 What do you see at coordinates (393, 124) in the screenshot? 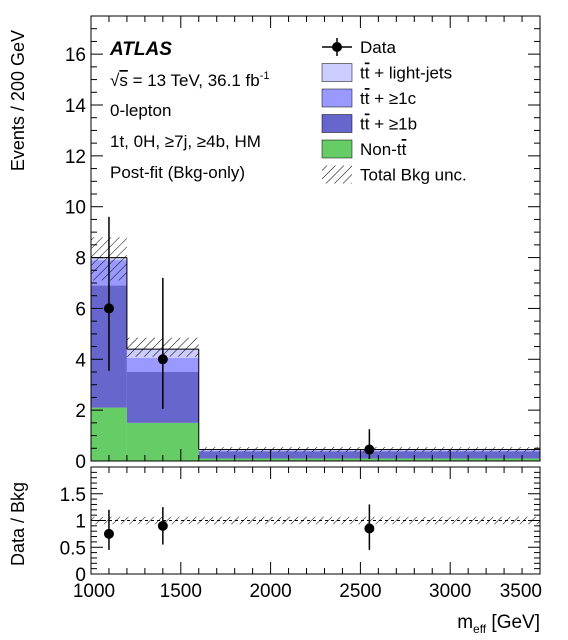
I see `legend-text-rest: + ≥1b` at bounding box center [393, 124].